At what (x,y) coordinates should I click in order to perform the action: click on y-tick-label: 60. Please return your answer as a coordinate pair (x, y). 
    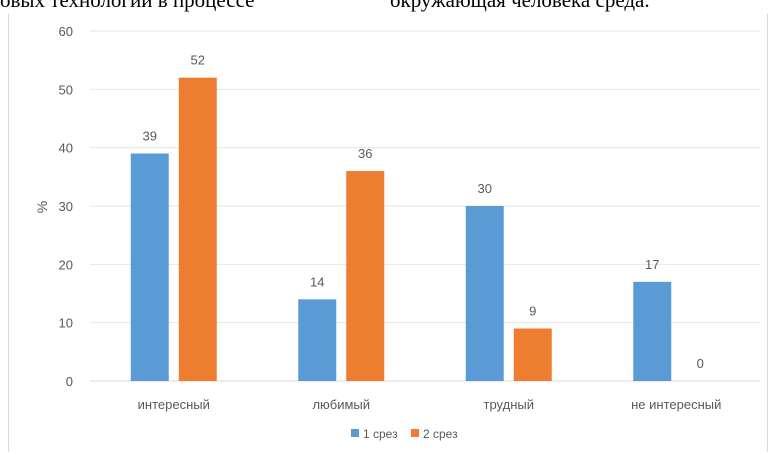
    Looking at the image, I should click on (66, 31).